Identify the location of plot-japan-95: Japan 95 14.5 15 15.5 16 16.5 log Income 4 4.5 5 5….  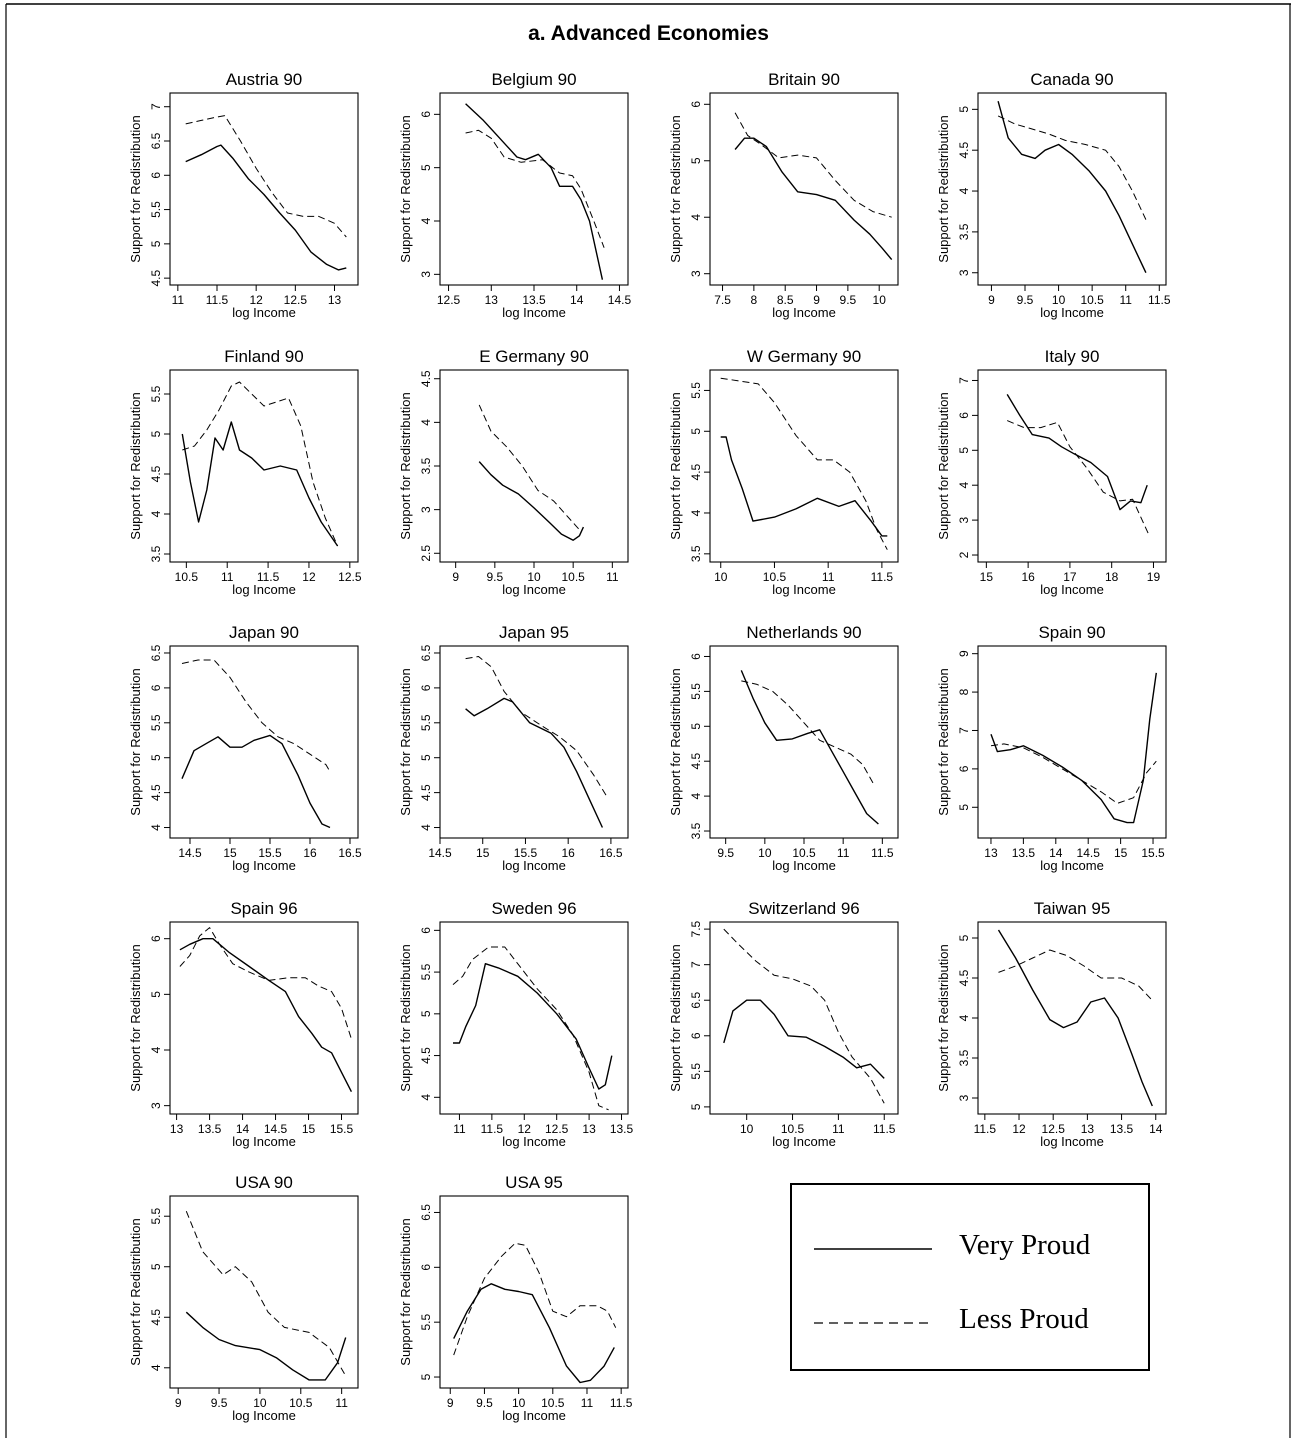
(513, 748).